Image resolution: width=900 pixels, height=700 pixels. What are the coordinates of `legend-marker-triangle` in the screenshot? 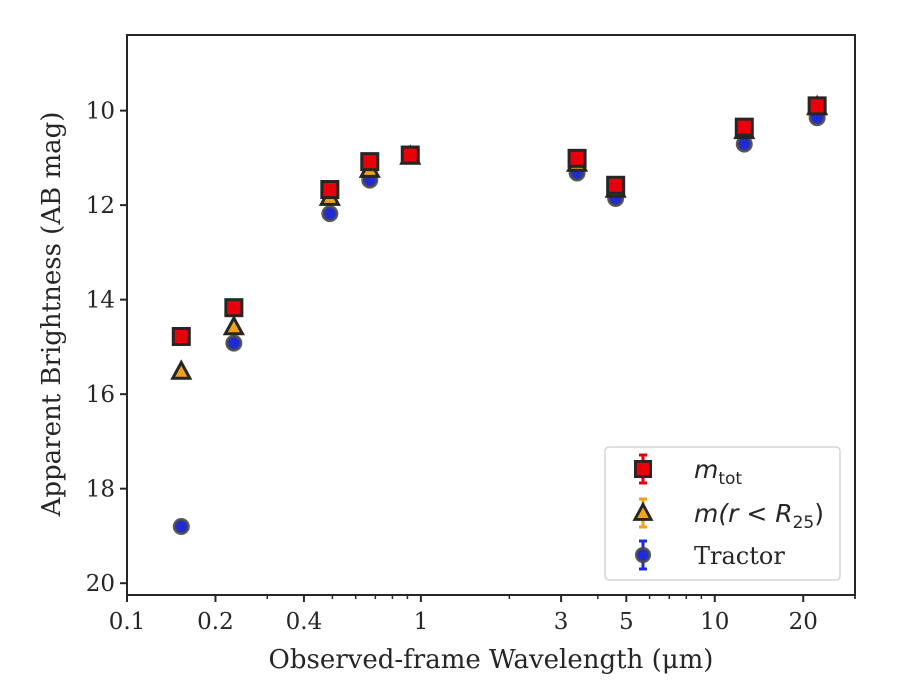 It's located at (643, 511).